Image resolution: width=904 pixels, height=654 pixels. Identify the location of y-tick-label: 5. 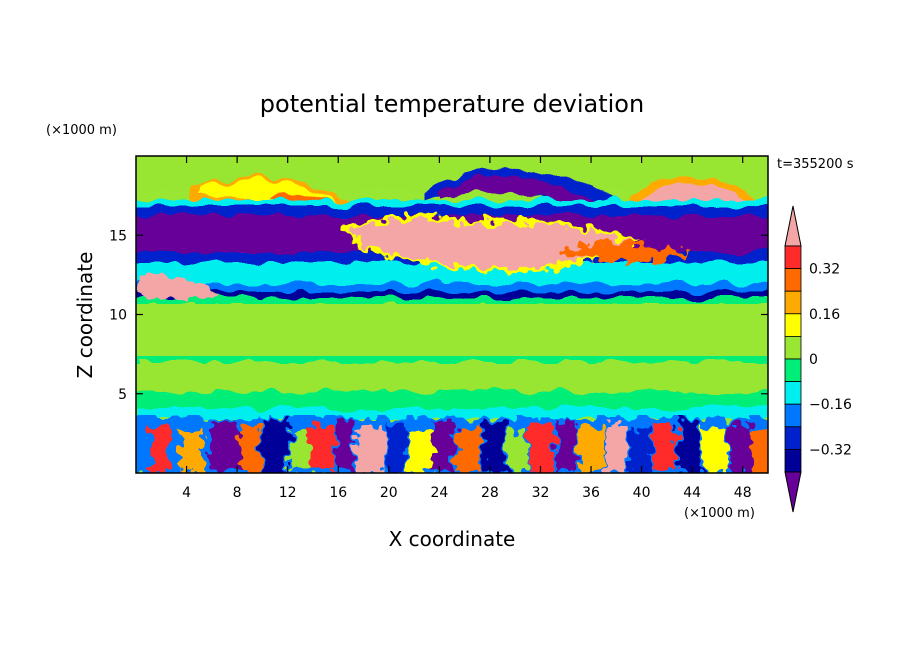
(122, 395).